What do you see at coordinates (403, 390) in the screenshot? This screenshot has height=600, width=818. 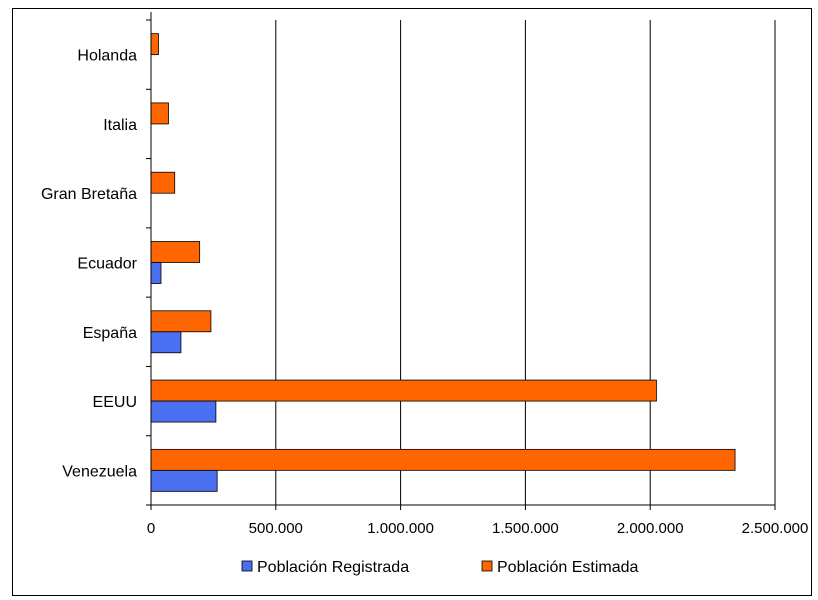 I see `bar-poblacion-estimada-eeuu` at bounding box center [403, 390].